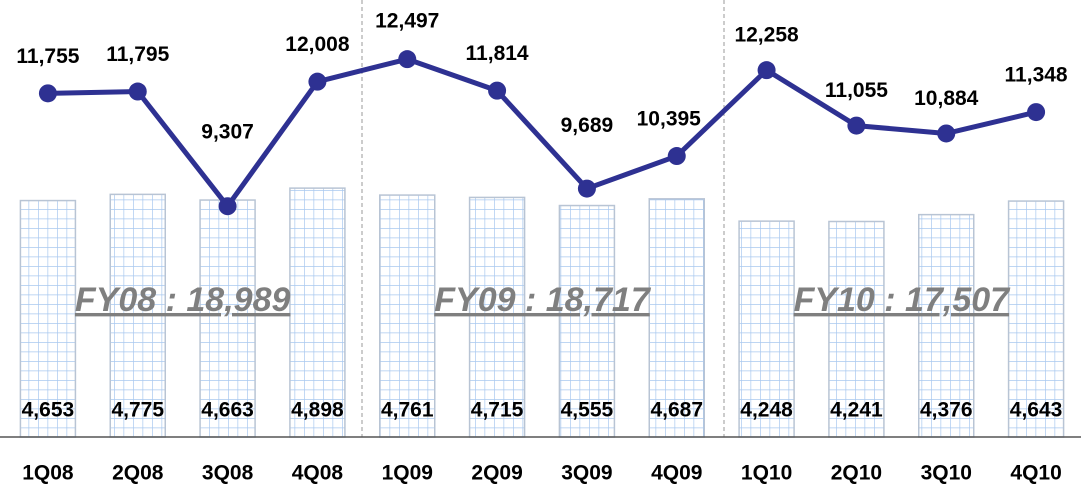 The width and height of the screenshot is (1081, 488). Describe the element at coordinates (1036, 75) in the screenshot. I see `line-value-label: 11,348` at that location.